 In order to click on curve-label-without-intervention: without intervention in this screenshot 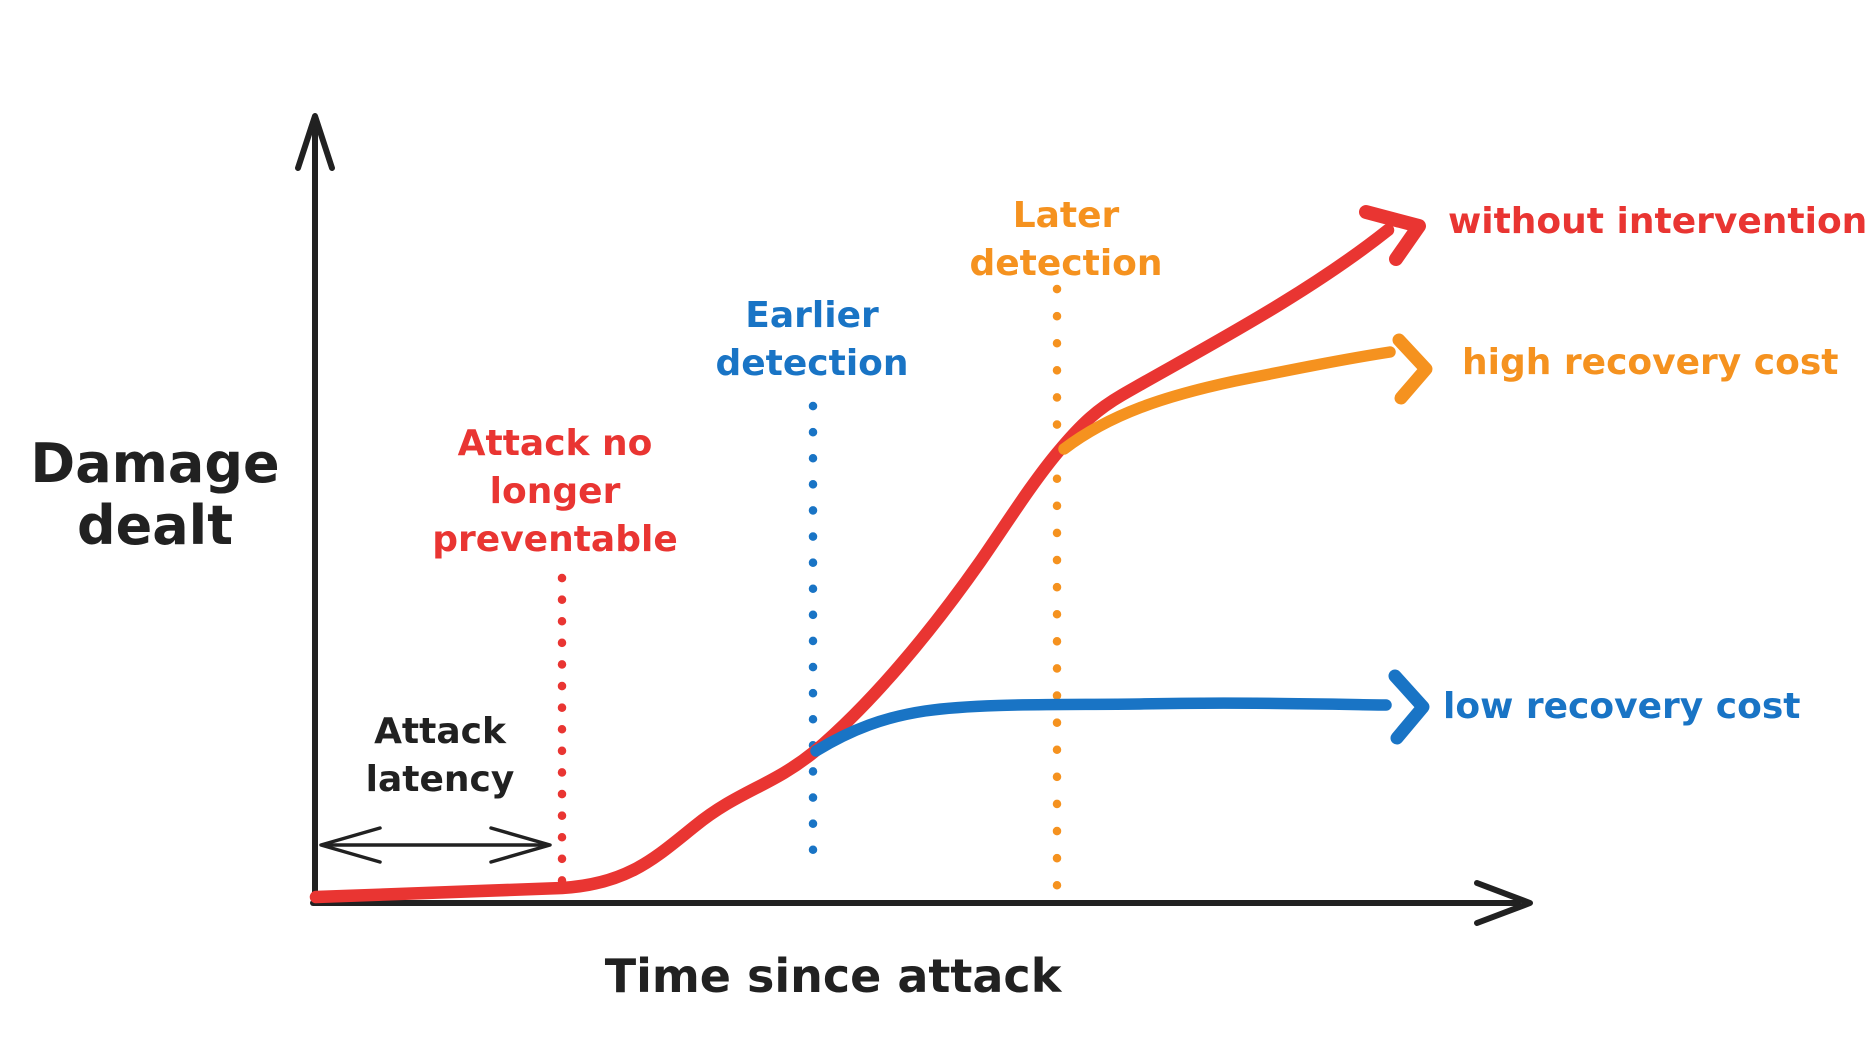, I will do `click(1658, 221)`.